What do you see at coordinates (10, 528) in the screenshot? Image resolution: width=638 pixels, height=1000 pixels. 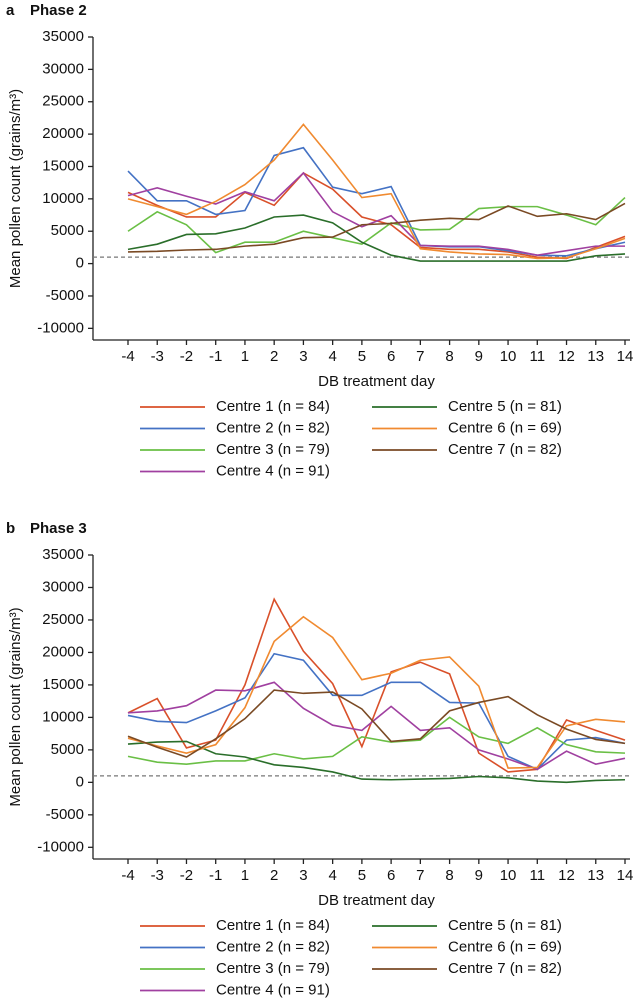 I see `panel-label: b` at bounding box center [10, 528].